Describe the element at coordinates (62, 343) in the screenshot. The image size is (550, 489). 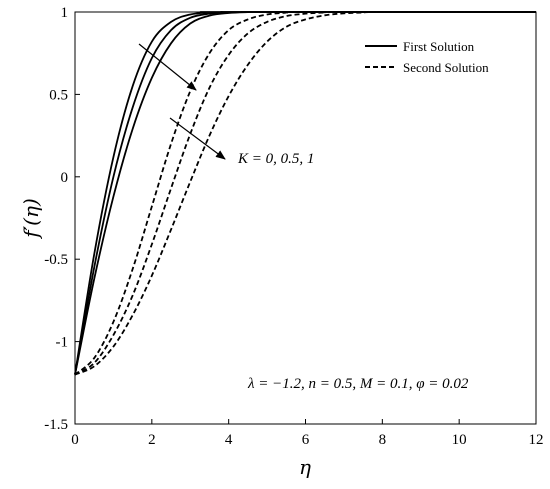
I see `y-tick-label: -1` at that location.